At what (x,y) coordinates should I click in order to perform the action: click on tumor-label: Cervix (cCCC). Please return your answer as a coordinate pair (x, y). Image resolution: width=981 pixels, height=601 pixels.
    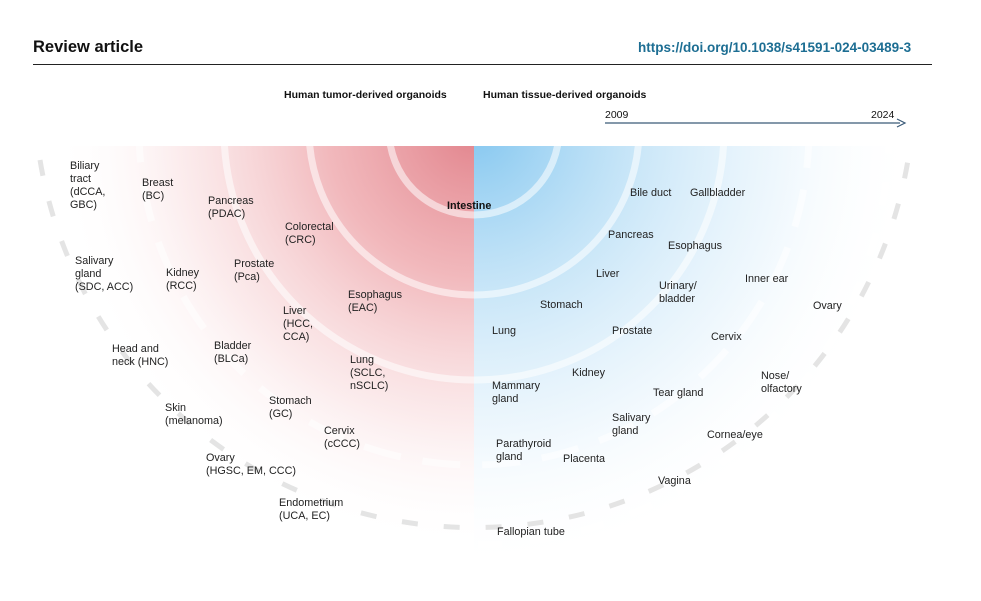
    Looking at the image, I should click on (342, 437).